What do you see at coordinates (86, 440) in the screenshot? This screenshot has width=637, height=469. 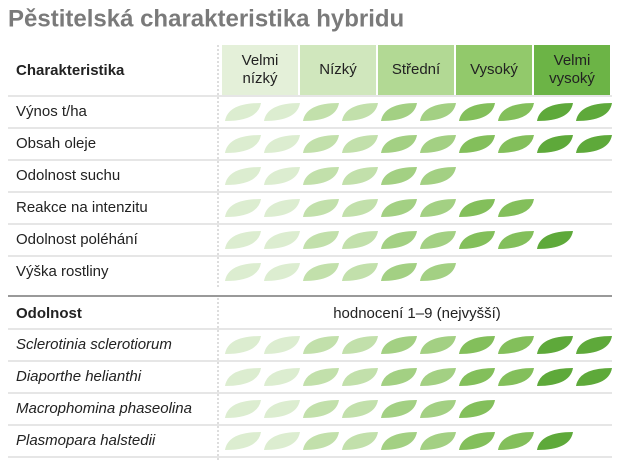 I see `row-label: Plasmopara halstedii` at bounding box center [86, 440].